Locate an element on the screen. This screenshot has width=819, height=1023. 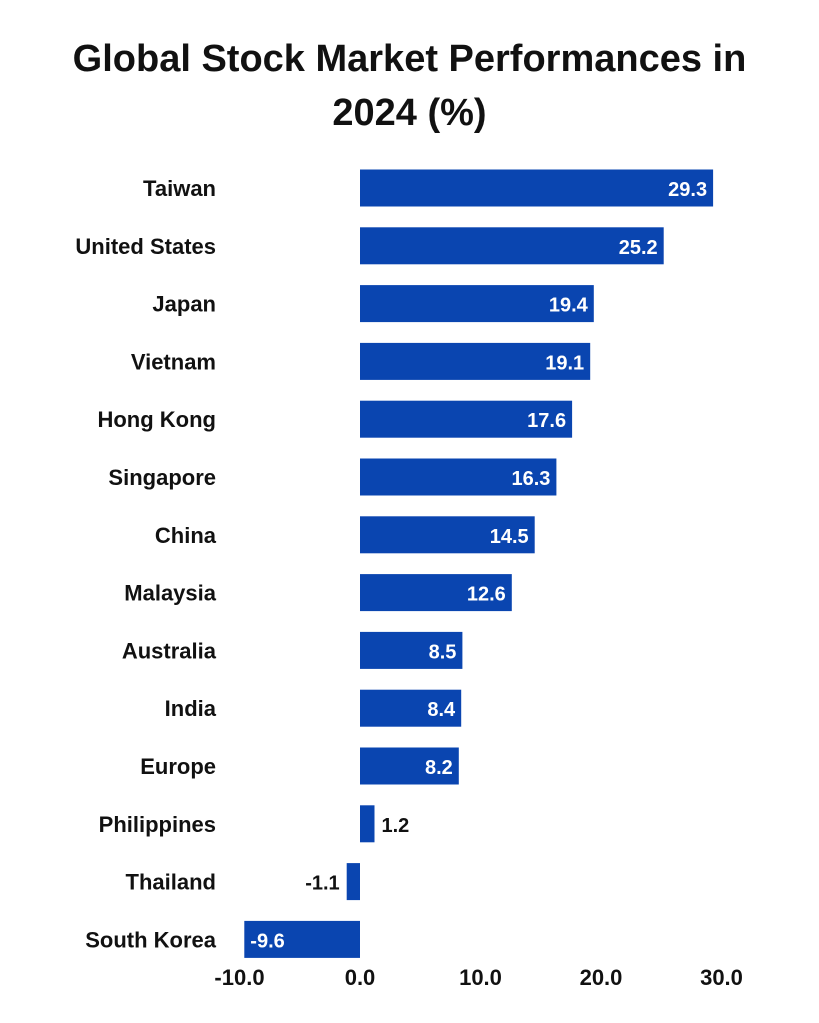
bar-malaysia is located at coordinates (436, 593).